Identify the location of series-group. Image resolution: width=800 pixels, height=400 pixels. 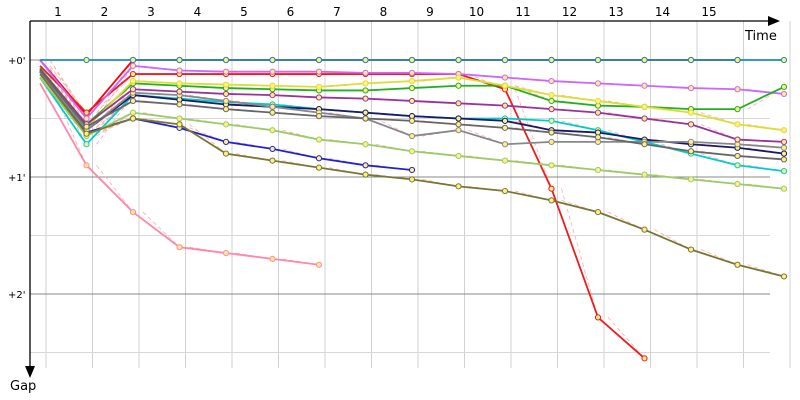
(413, 102).